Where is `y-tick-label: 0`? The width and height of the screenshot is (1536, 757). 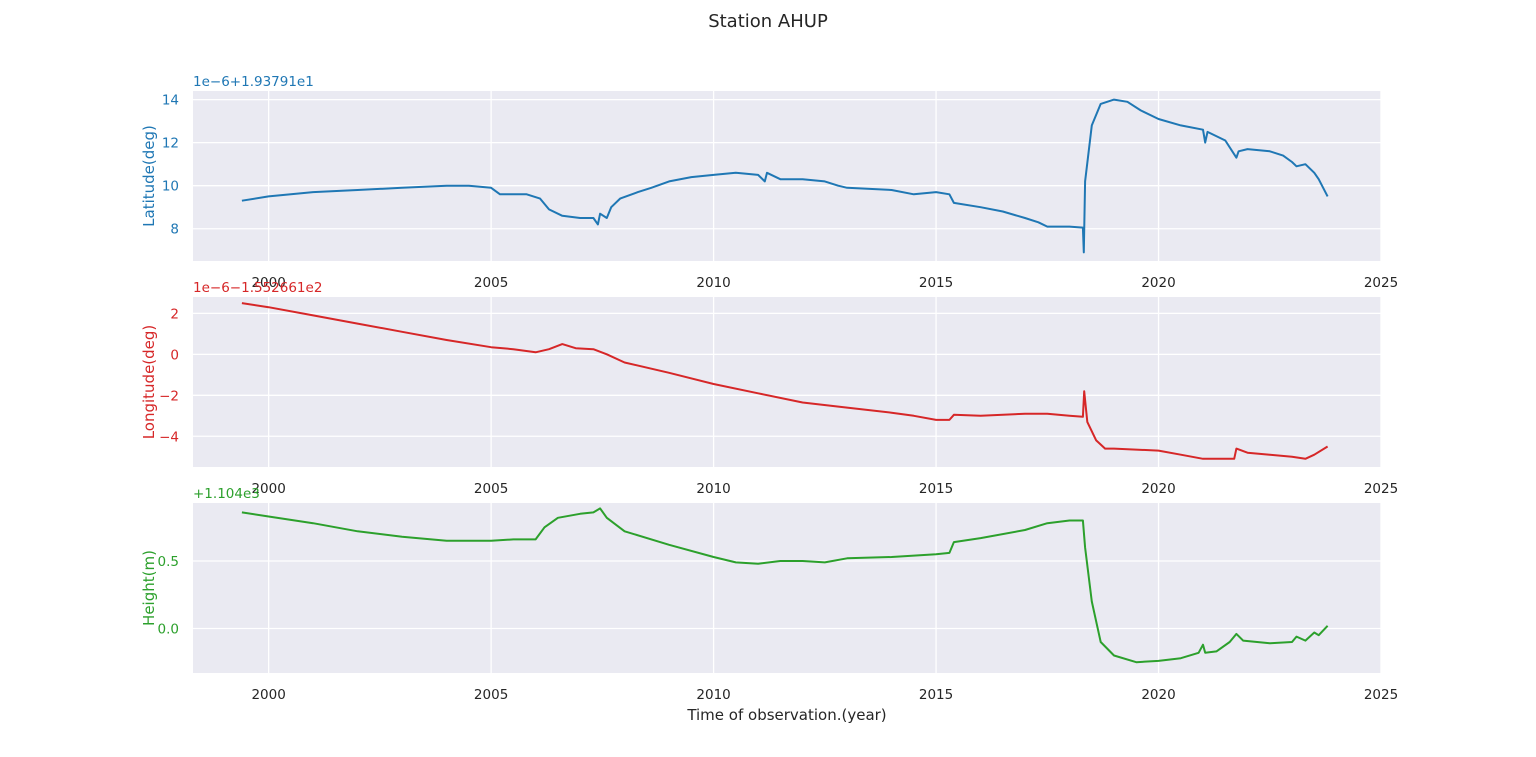 y-tick-label: 0 is located at coordinates (174, 355).